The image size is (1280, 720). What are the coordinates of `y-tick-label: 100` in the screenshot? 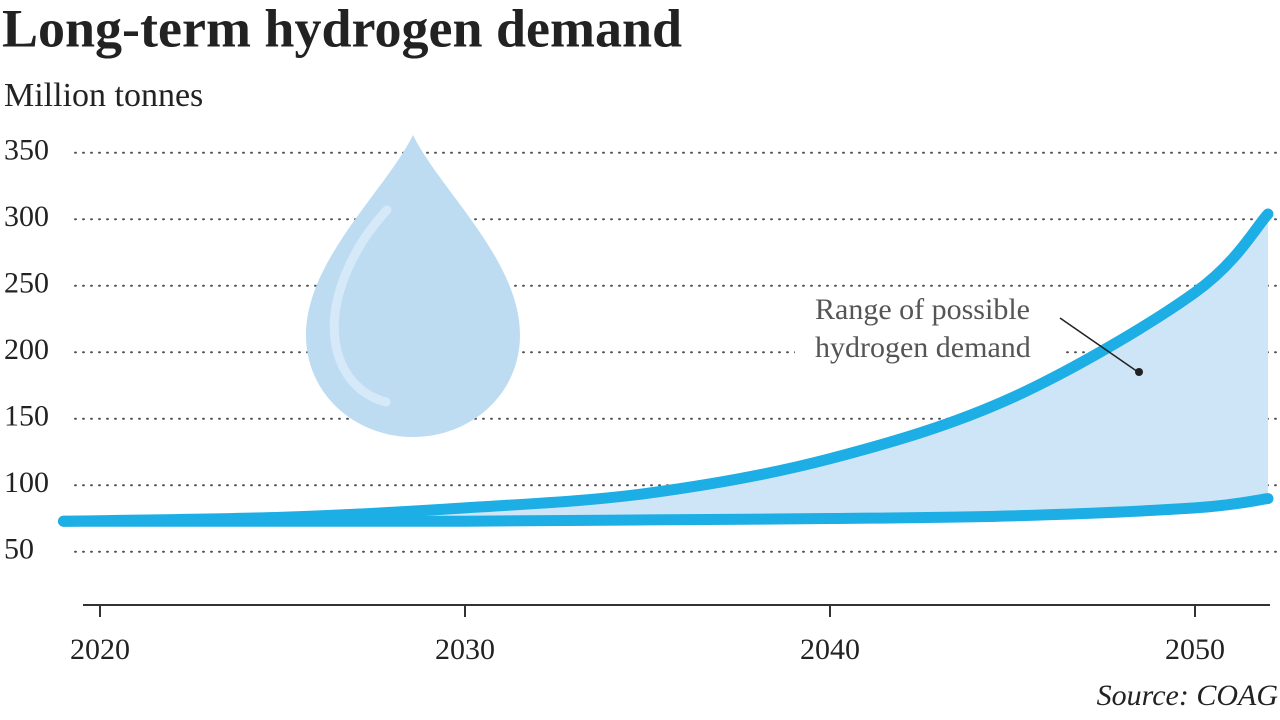 It's located at (26, 482).